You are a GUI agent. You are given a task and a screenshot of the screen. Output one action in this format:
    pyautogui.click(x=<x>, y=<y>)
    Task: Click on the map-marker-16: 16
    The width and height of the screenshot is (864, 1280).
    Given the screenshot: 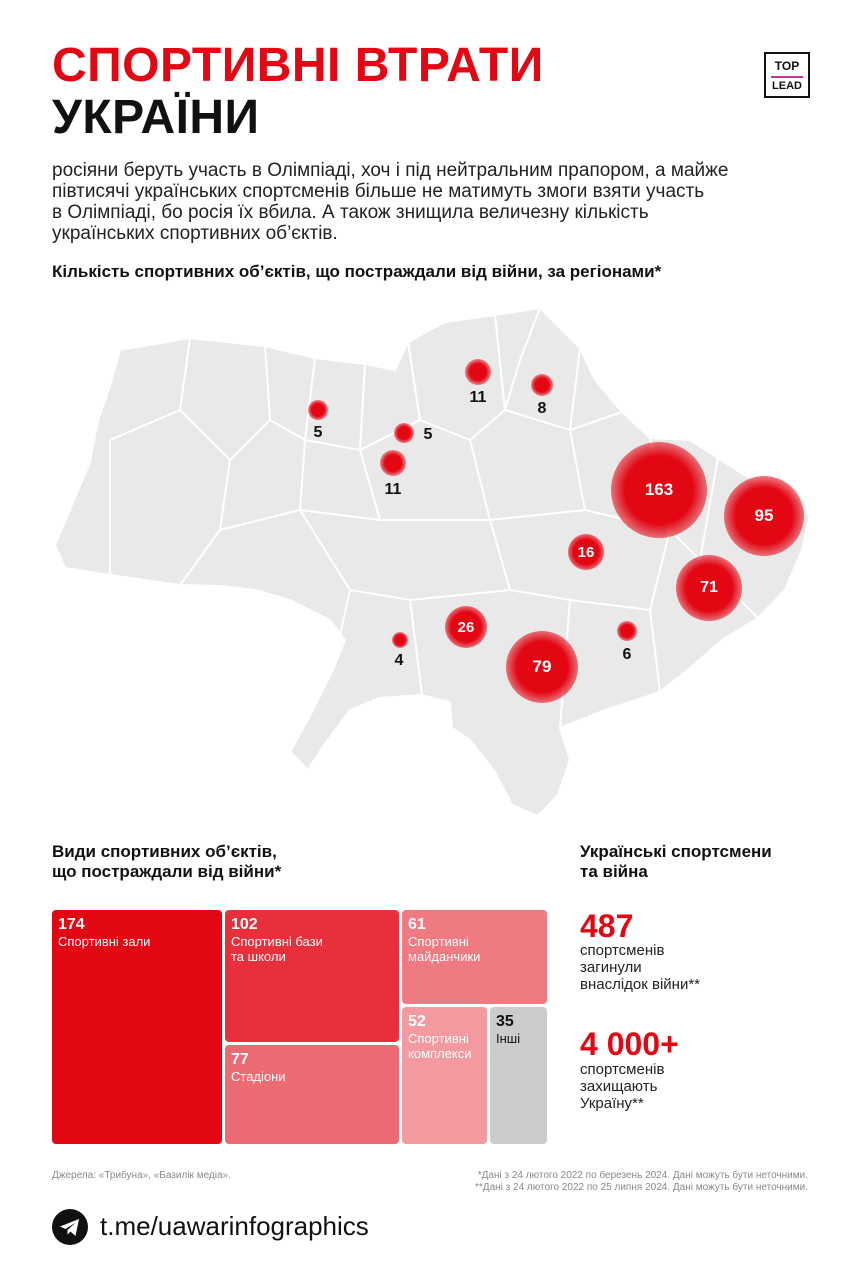 What is the action you would take?
    pyautogui.click(x=586, y=552)
    